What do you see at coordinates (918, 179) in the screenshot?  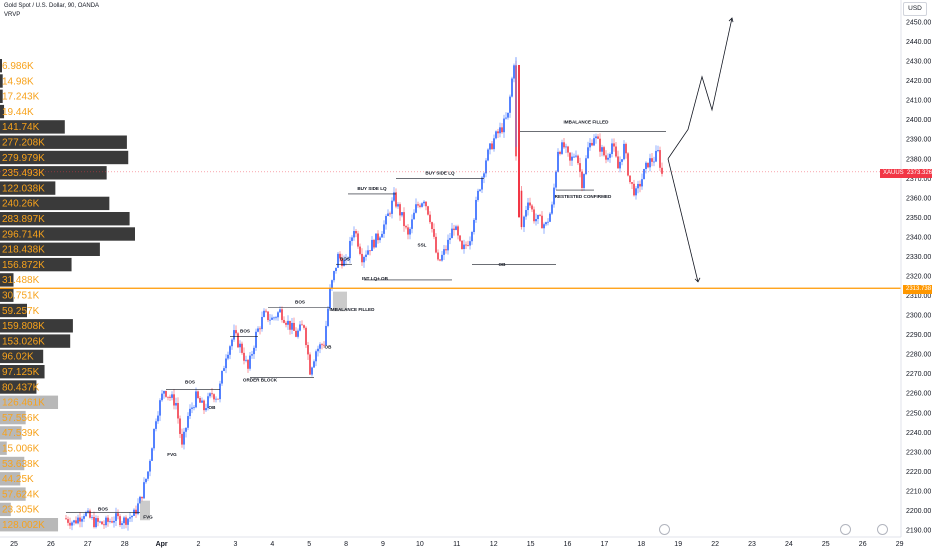 I see `price-tick: 2370.00` at bounding box center [918, 179].